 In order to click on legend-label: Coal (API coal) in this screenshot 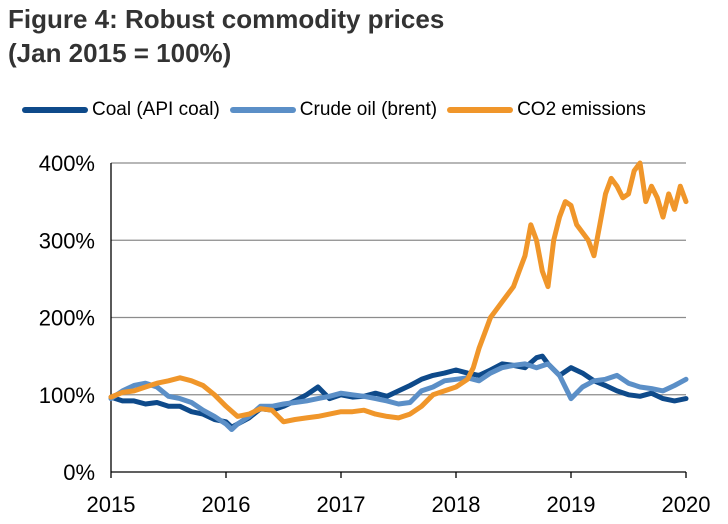, I will do `click(156, 109)`.